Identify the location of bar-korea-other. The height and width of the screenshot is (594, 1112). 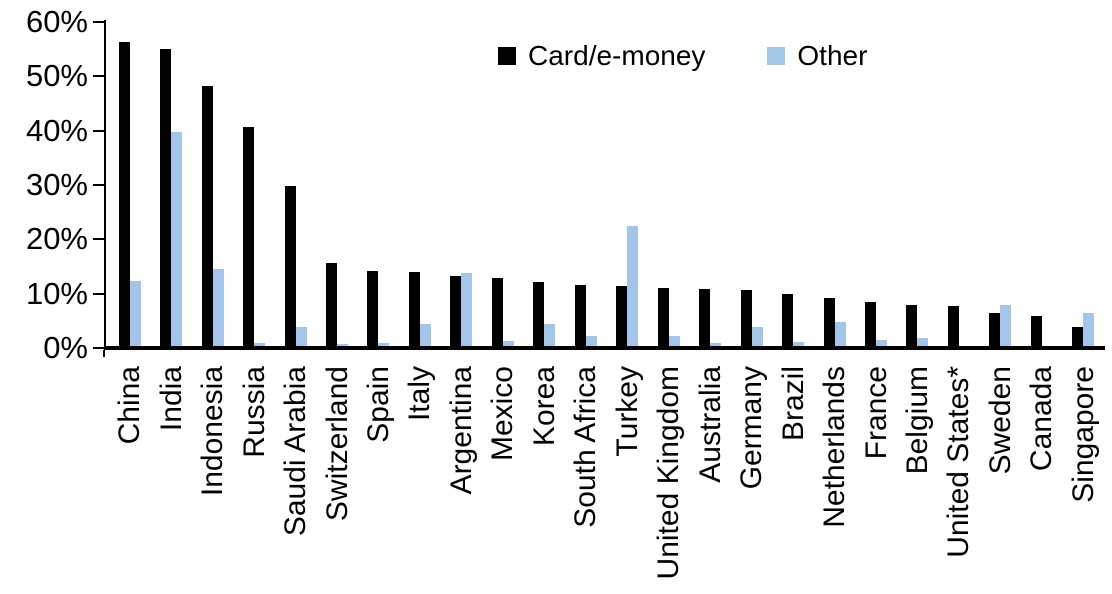
(550, 335).